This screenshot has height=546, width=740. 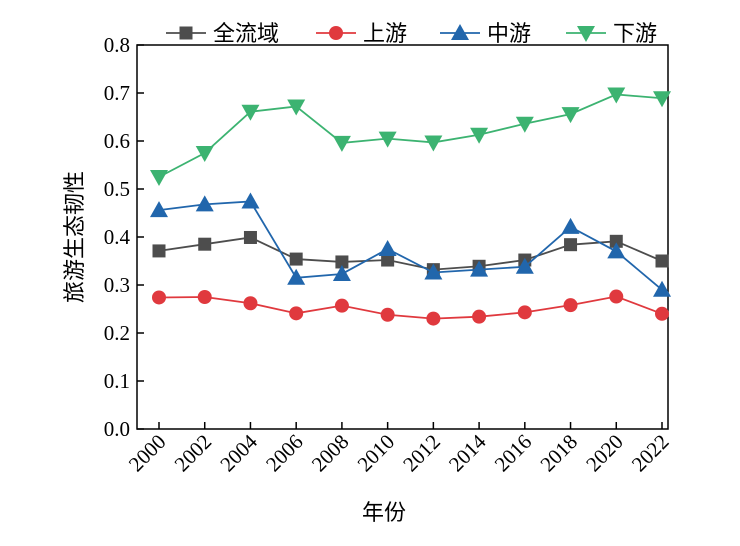 I want to click on legend-label: 中游, so click(x=509, y=34).